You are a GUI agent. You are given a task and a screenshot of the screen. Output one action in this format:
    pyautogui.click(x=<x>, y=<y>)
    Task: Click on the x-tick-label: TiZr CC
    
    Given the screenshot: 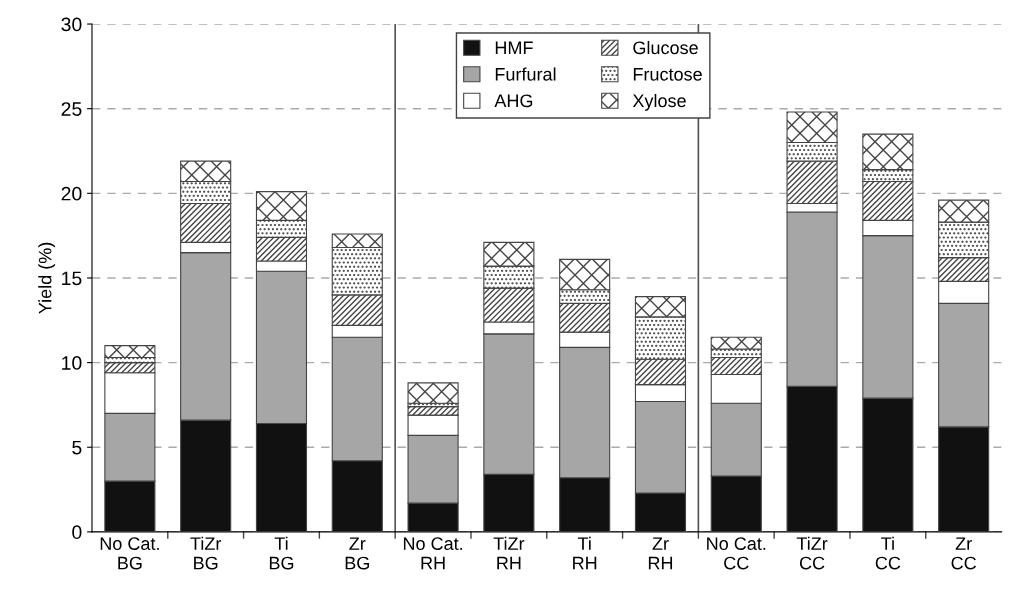 What is the action you would take?
    pyautogui.click(x=812, y=553)
    